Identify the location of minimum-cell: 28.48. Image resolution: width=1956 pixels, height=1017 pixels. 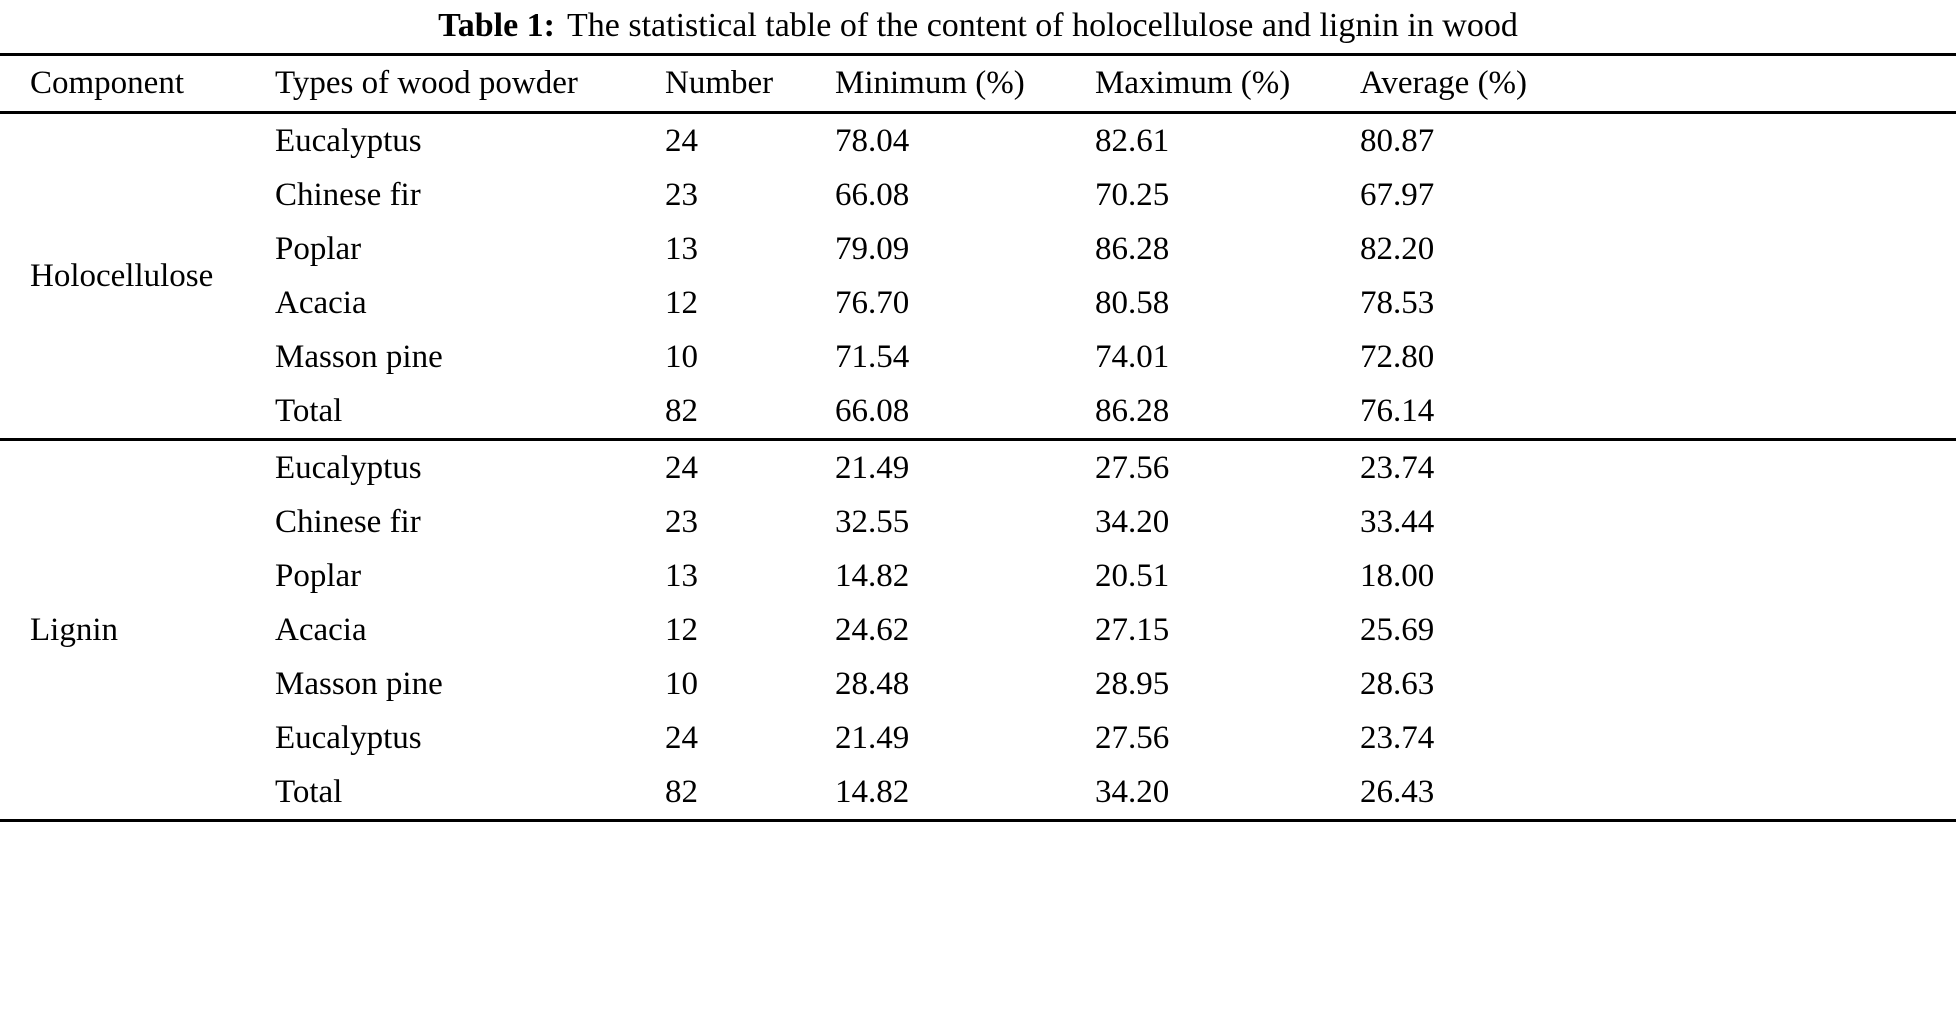
(872, 683).